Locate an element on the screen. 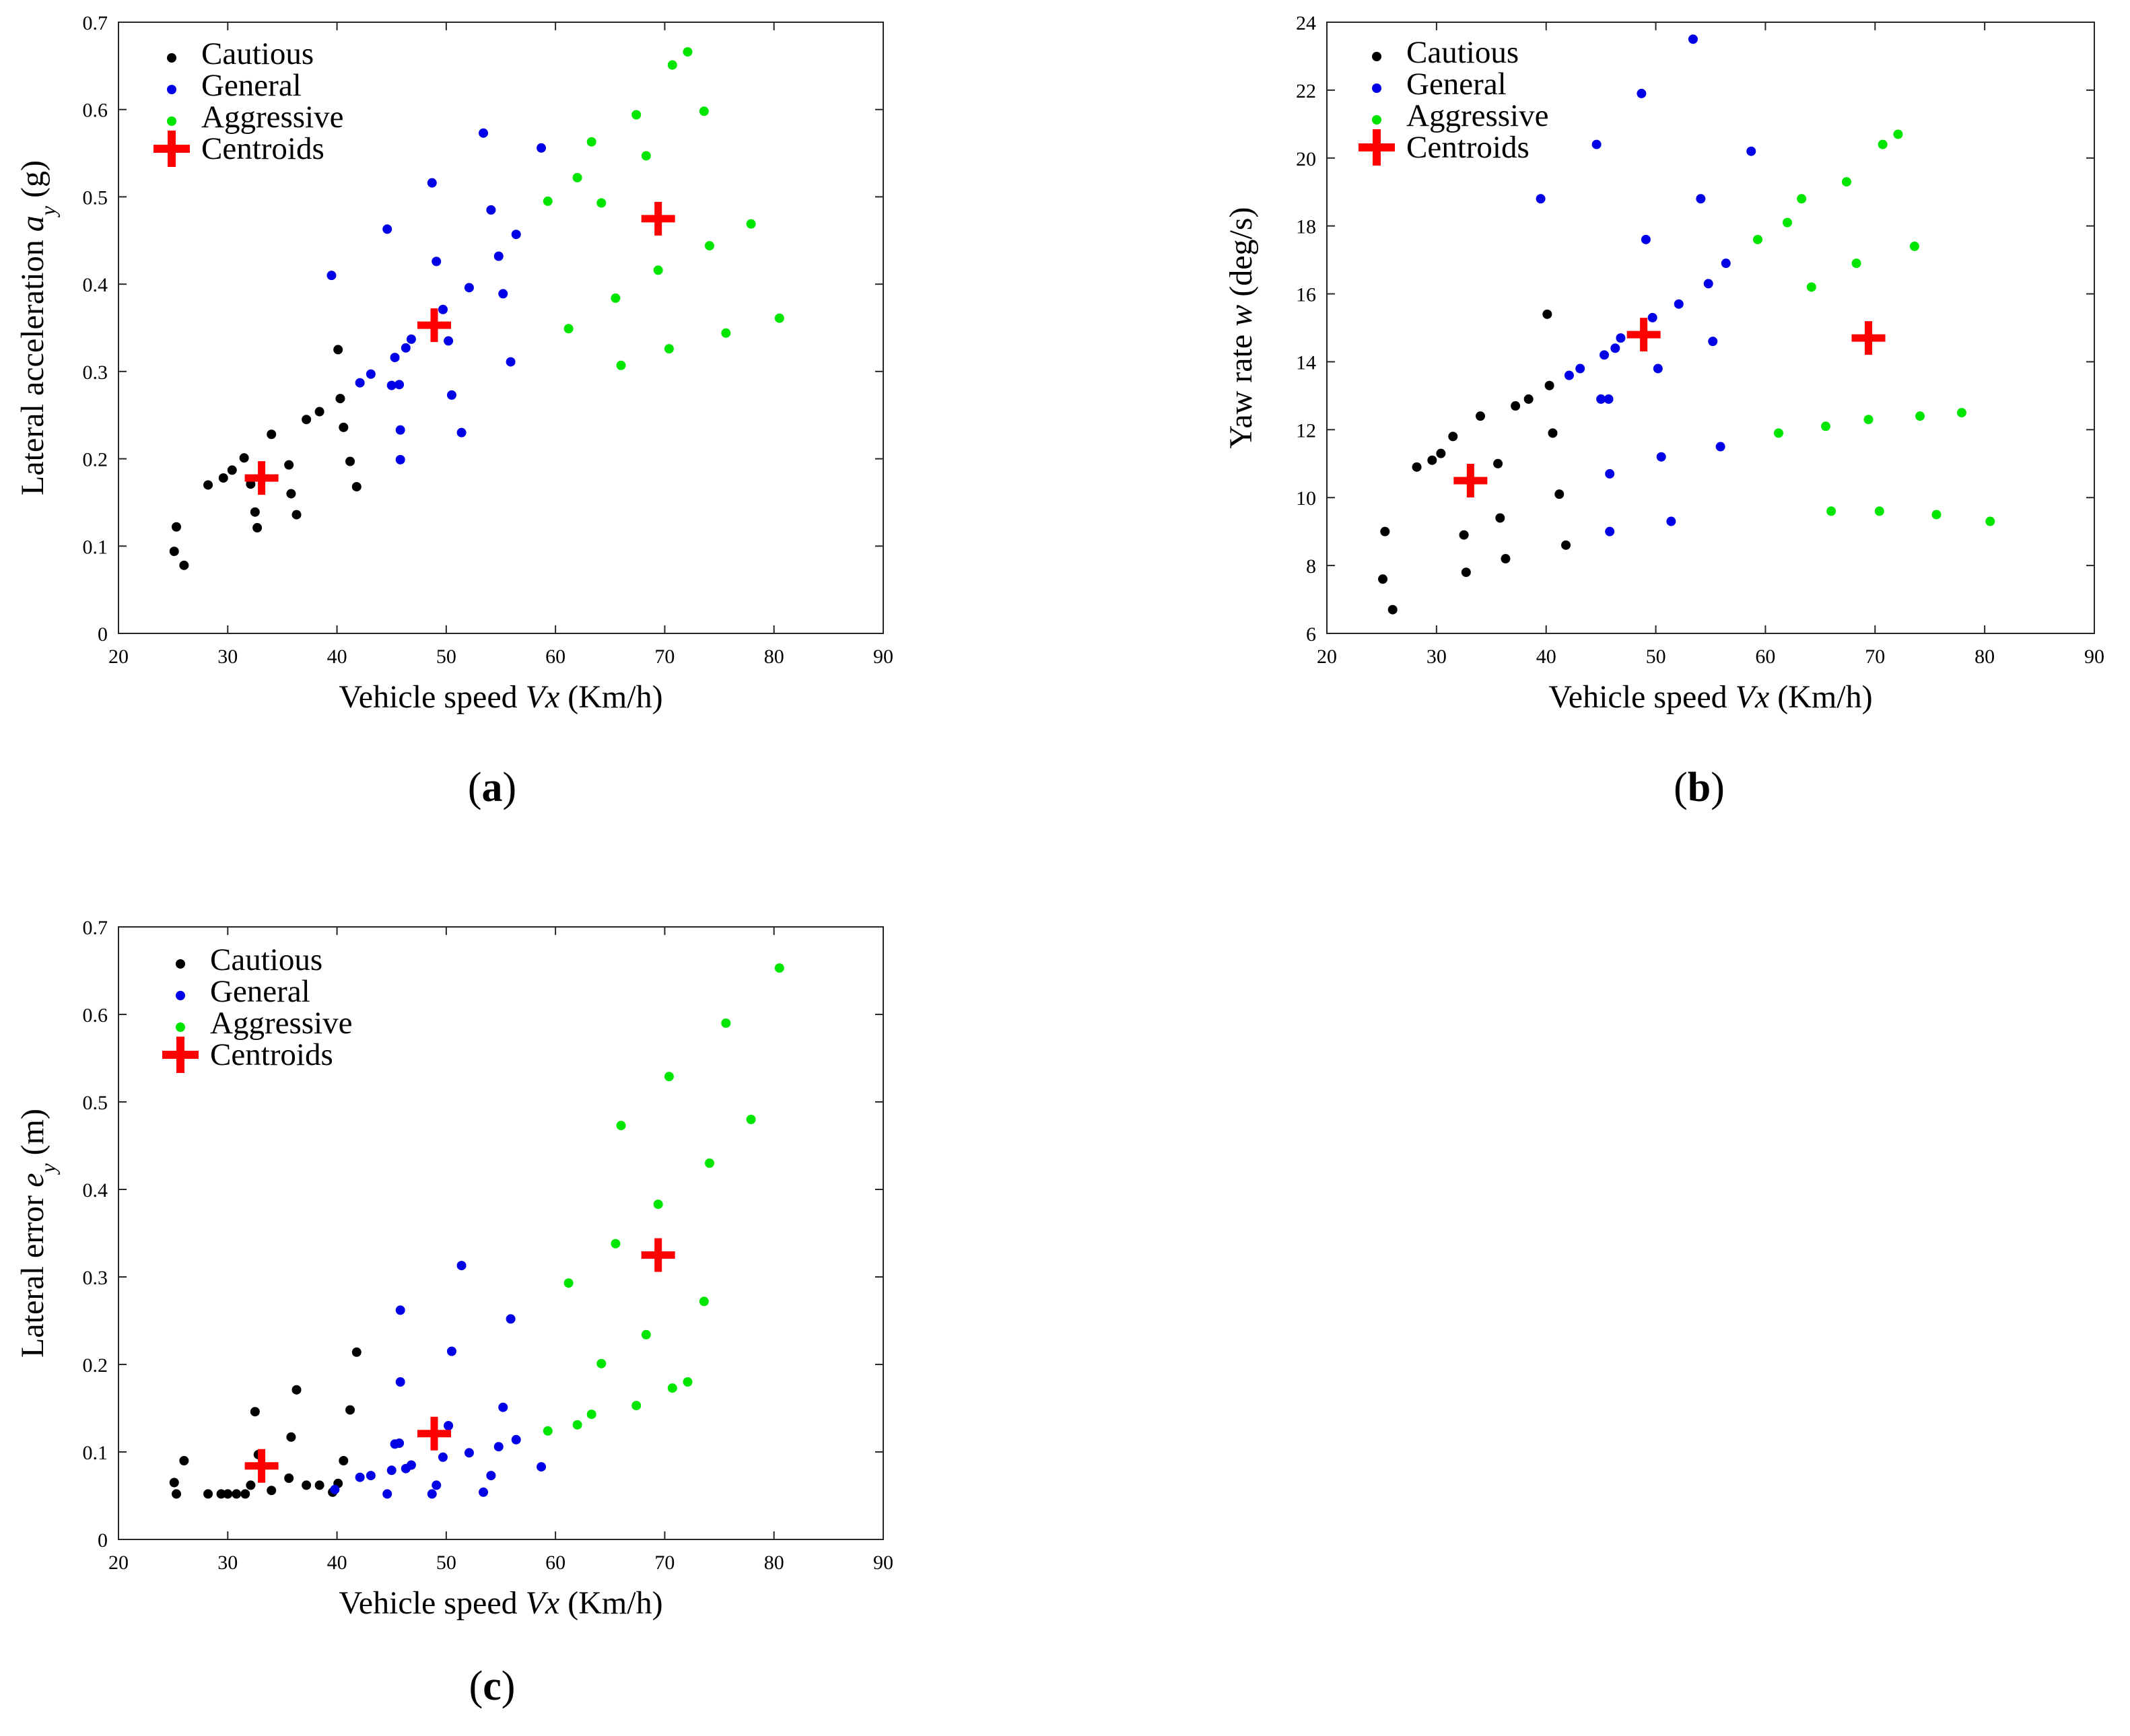 The width and height of the screenshot is (2130, 1736). legend-marker-cautious is located at coordinates (171, 58).